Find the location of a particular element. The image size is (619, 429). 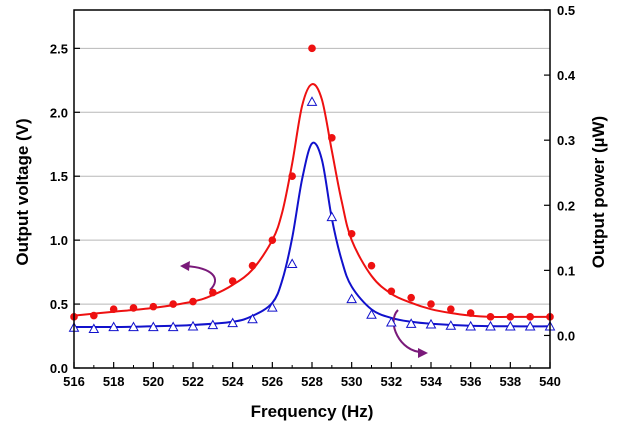

x-tick-label: 534 is located at coordinates (431, 381).